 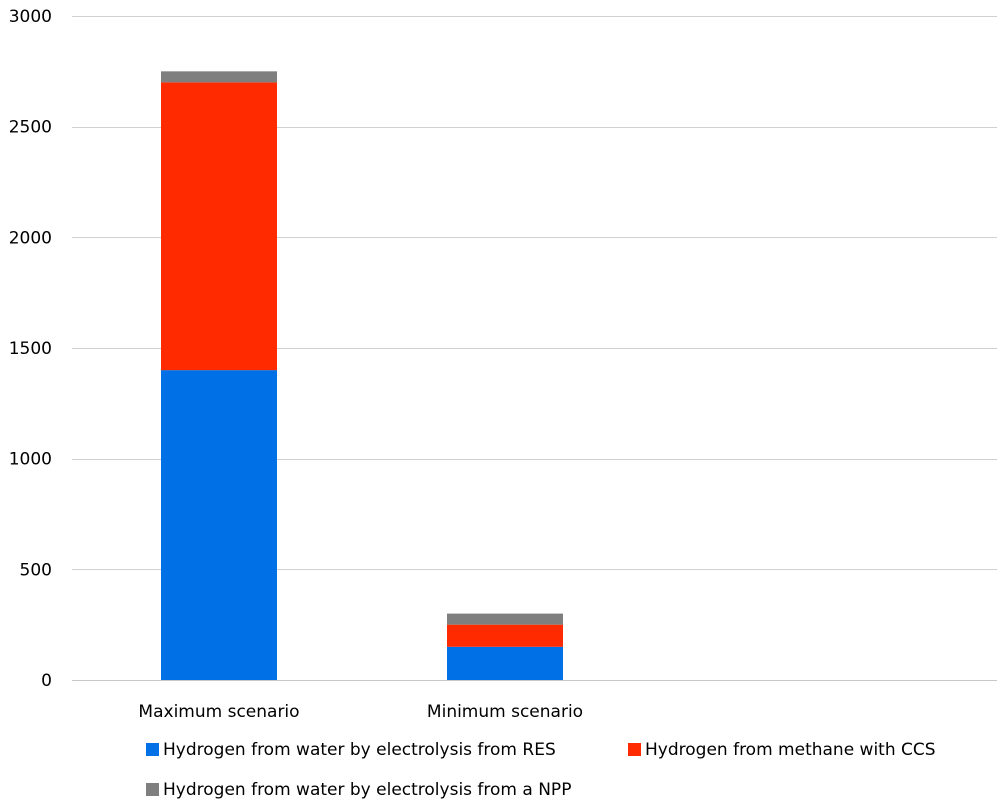 What do you see at coordinates (505, 712) in the screenshot?
I see `x-category-label: Minimum scenario` at bounding box center [505, 712].